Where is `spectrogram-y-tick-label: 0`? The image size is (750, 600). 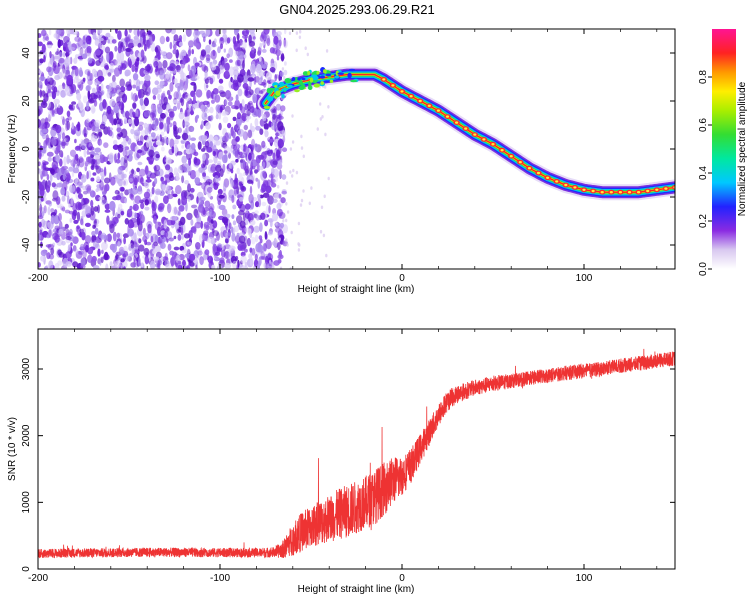 spectrogram-y-tick-label: 0 is located at coordinates (26, 149).